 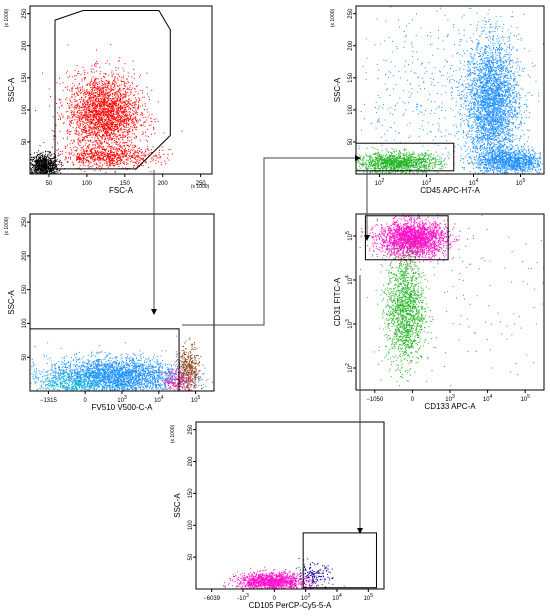 I want to click on x-tick-label: 100, so click(x=87, y=184).